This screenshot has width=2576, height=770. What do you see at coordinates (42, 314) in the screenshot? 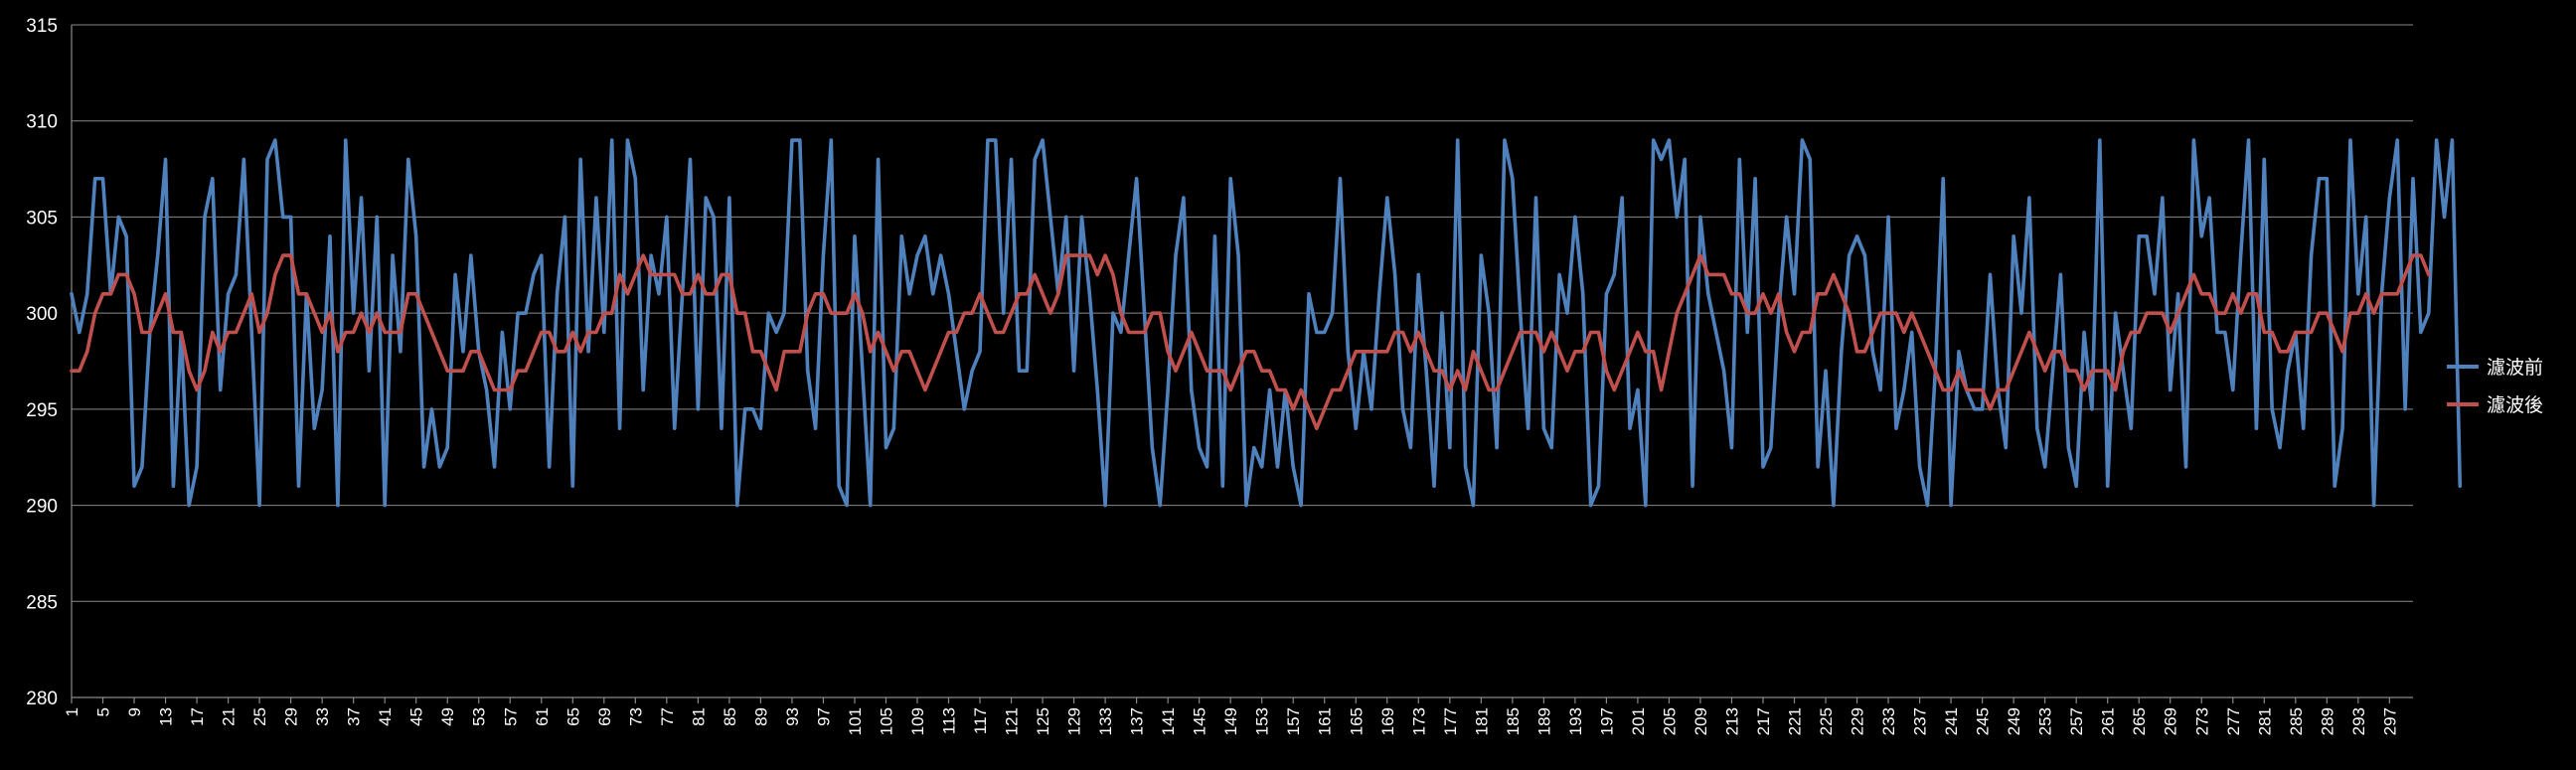
I see `y-tick-label: 300` at bounding box center [42, 314].